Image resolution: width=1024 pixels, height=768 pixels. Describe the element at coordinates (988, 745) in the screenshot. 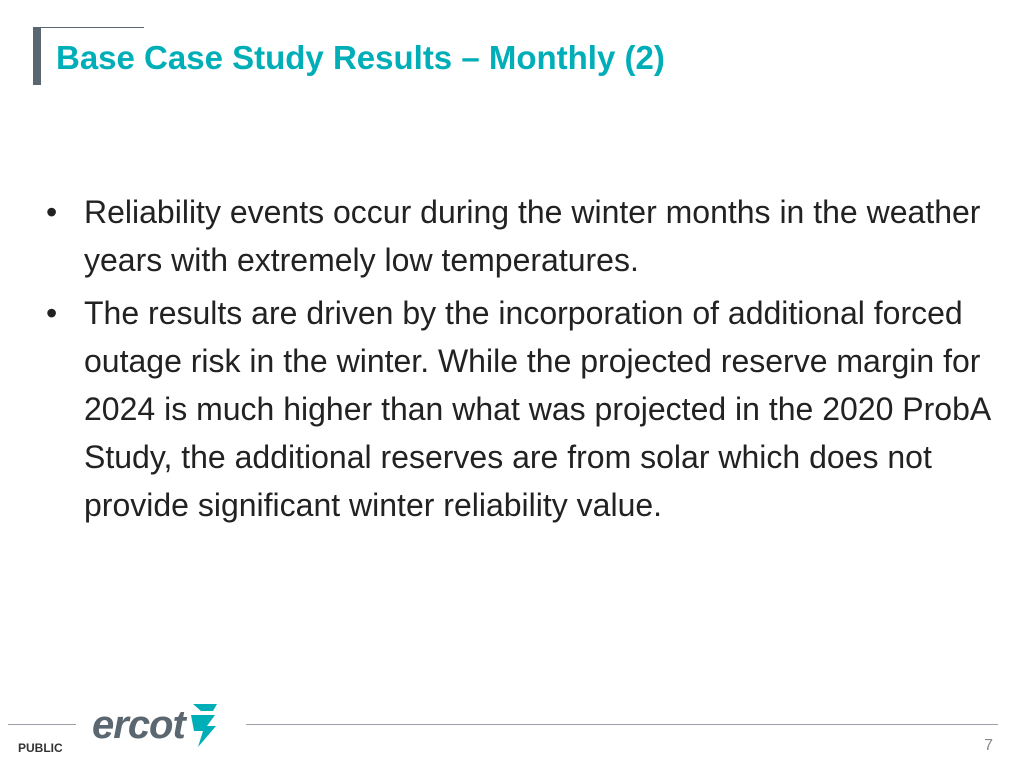

I see `page-number: 7` at that location.